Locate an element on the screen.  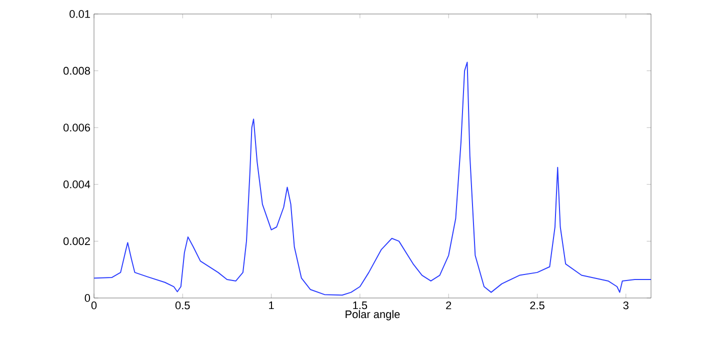
x-tick-label: 0 is located at coordinates (94, 306).